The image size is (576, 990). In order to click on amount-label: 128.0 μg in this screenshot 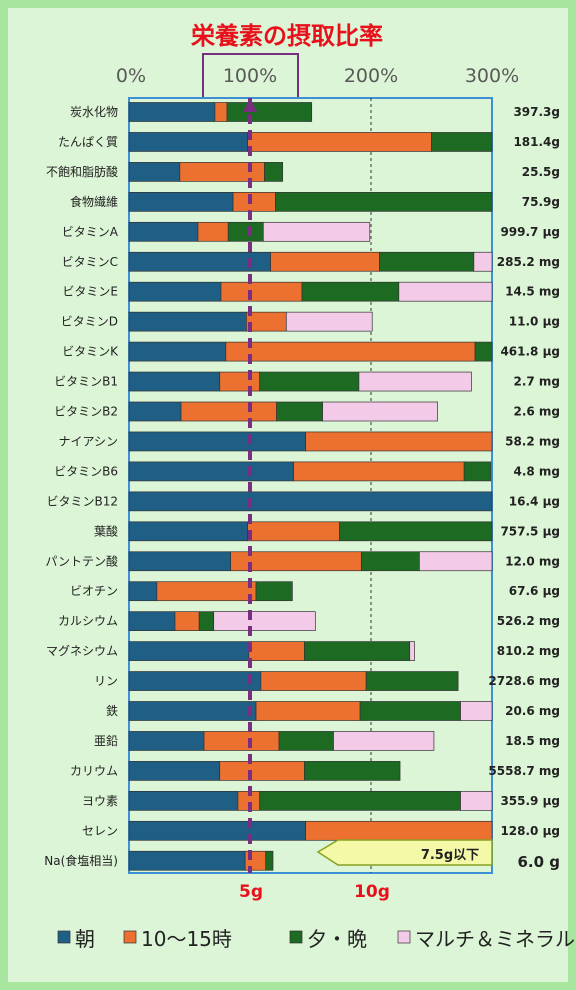, I will do `click(530, 831)`.